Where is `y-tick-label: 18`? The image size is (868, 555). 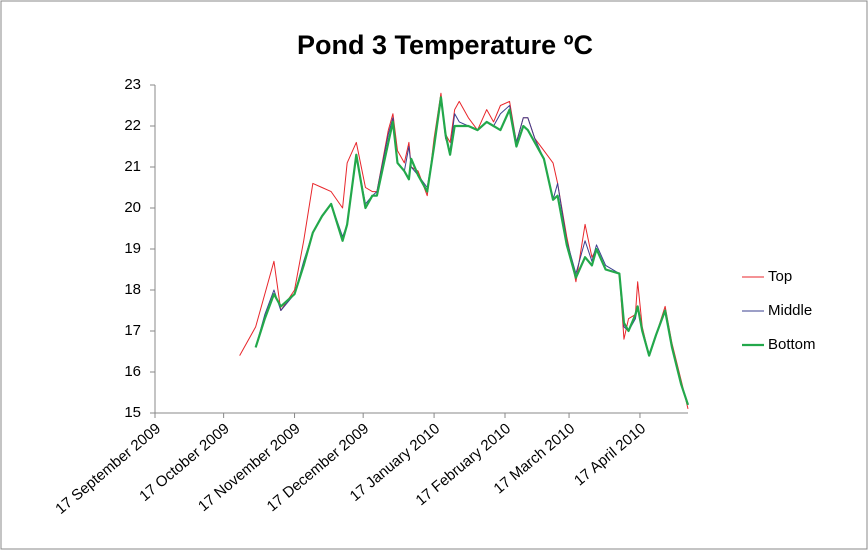 y-tick-label: 18 is located at coordinates (132, 289).